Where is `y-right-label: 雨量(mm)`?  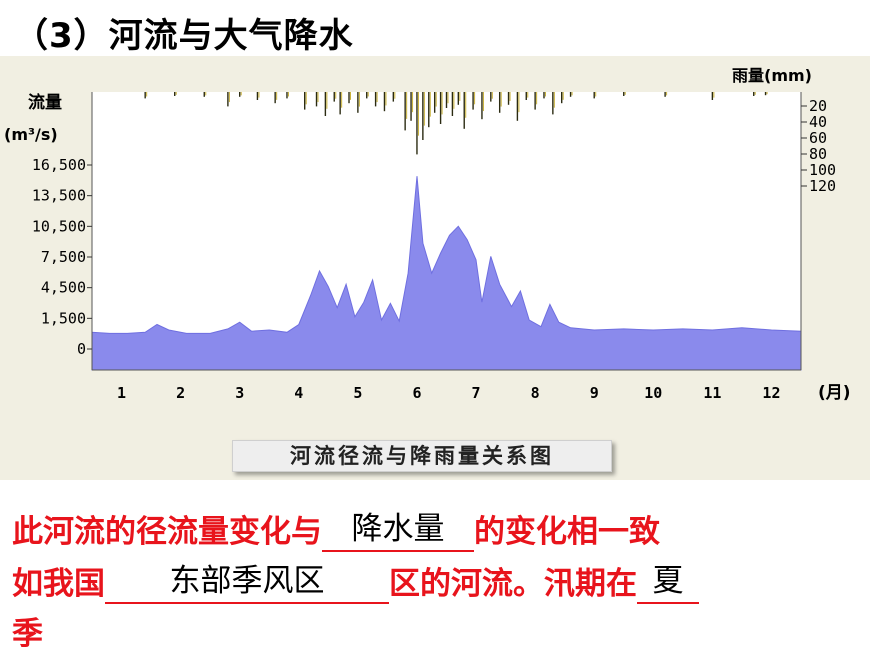
y-right-label: 雨量(mm) is located at coordinates (772, 75).